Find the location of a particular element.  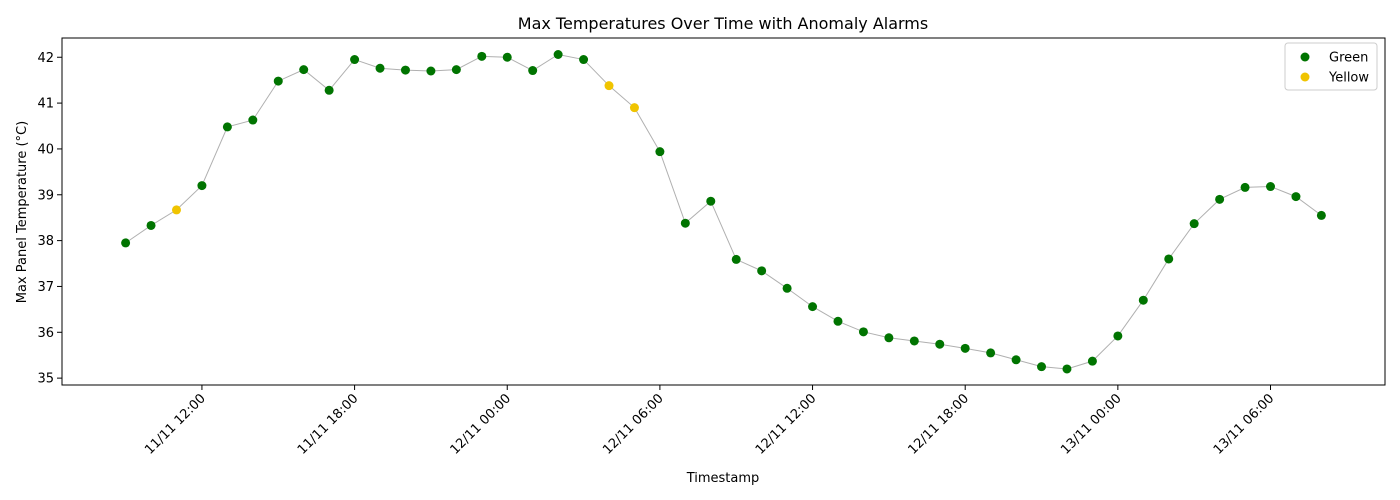

y-tick-label: 36 is located at coordinates (45, 333).